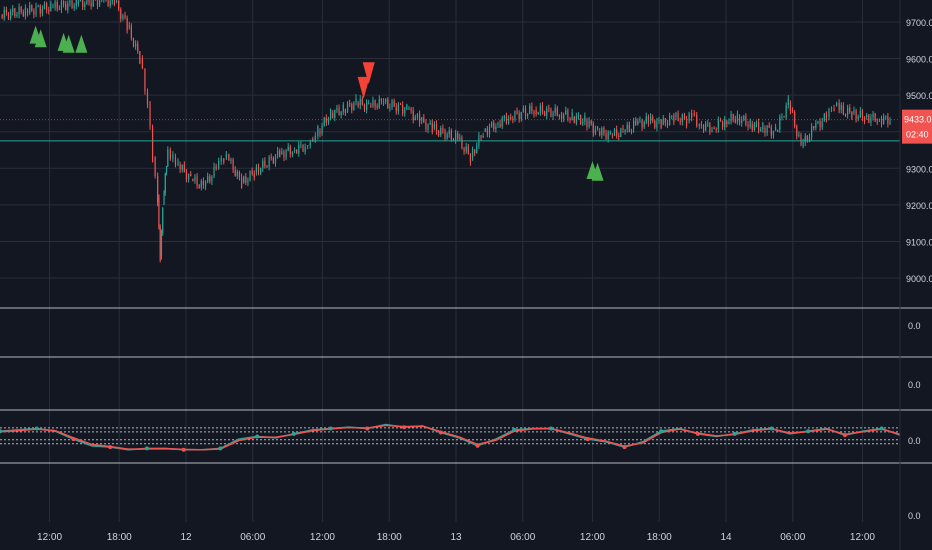 The image size is (932, 550). Describe the element at coordinates (726, 537) in the screenshot. I see `time-tick-label: 14` at that location.